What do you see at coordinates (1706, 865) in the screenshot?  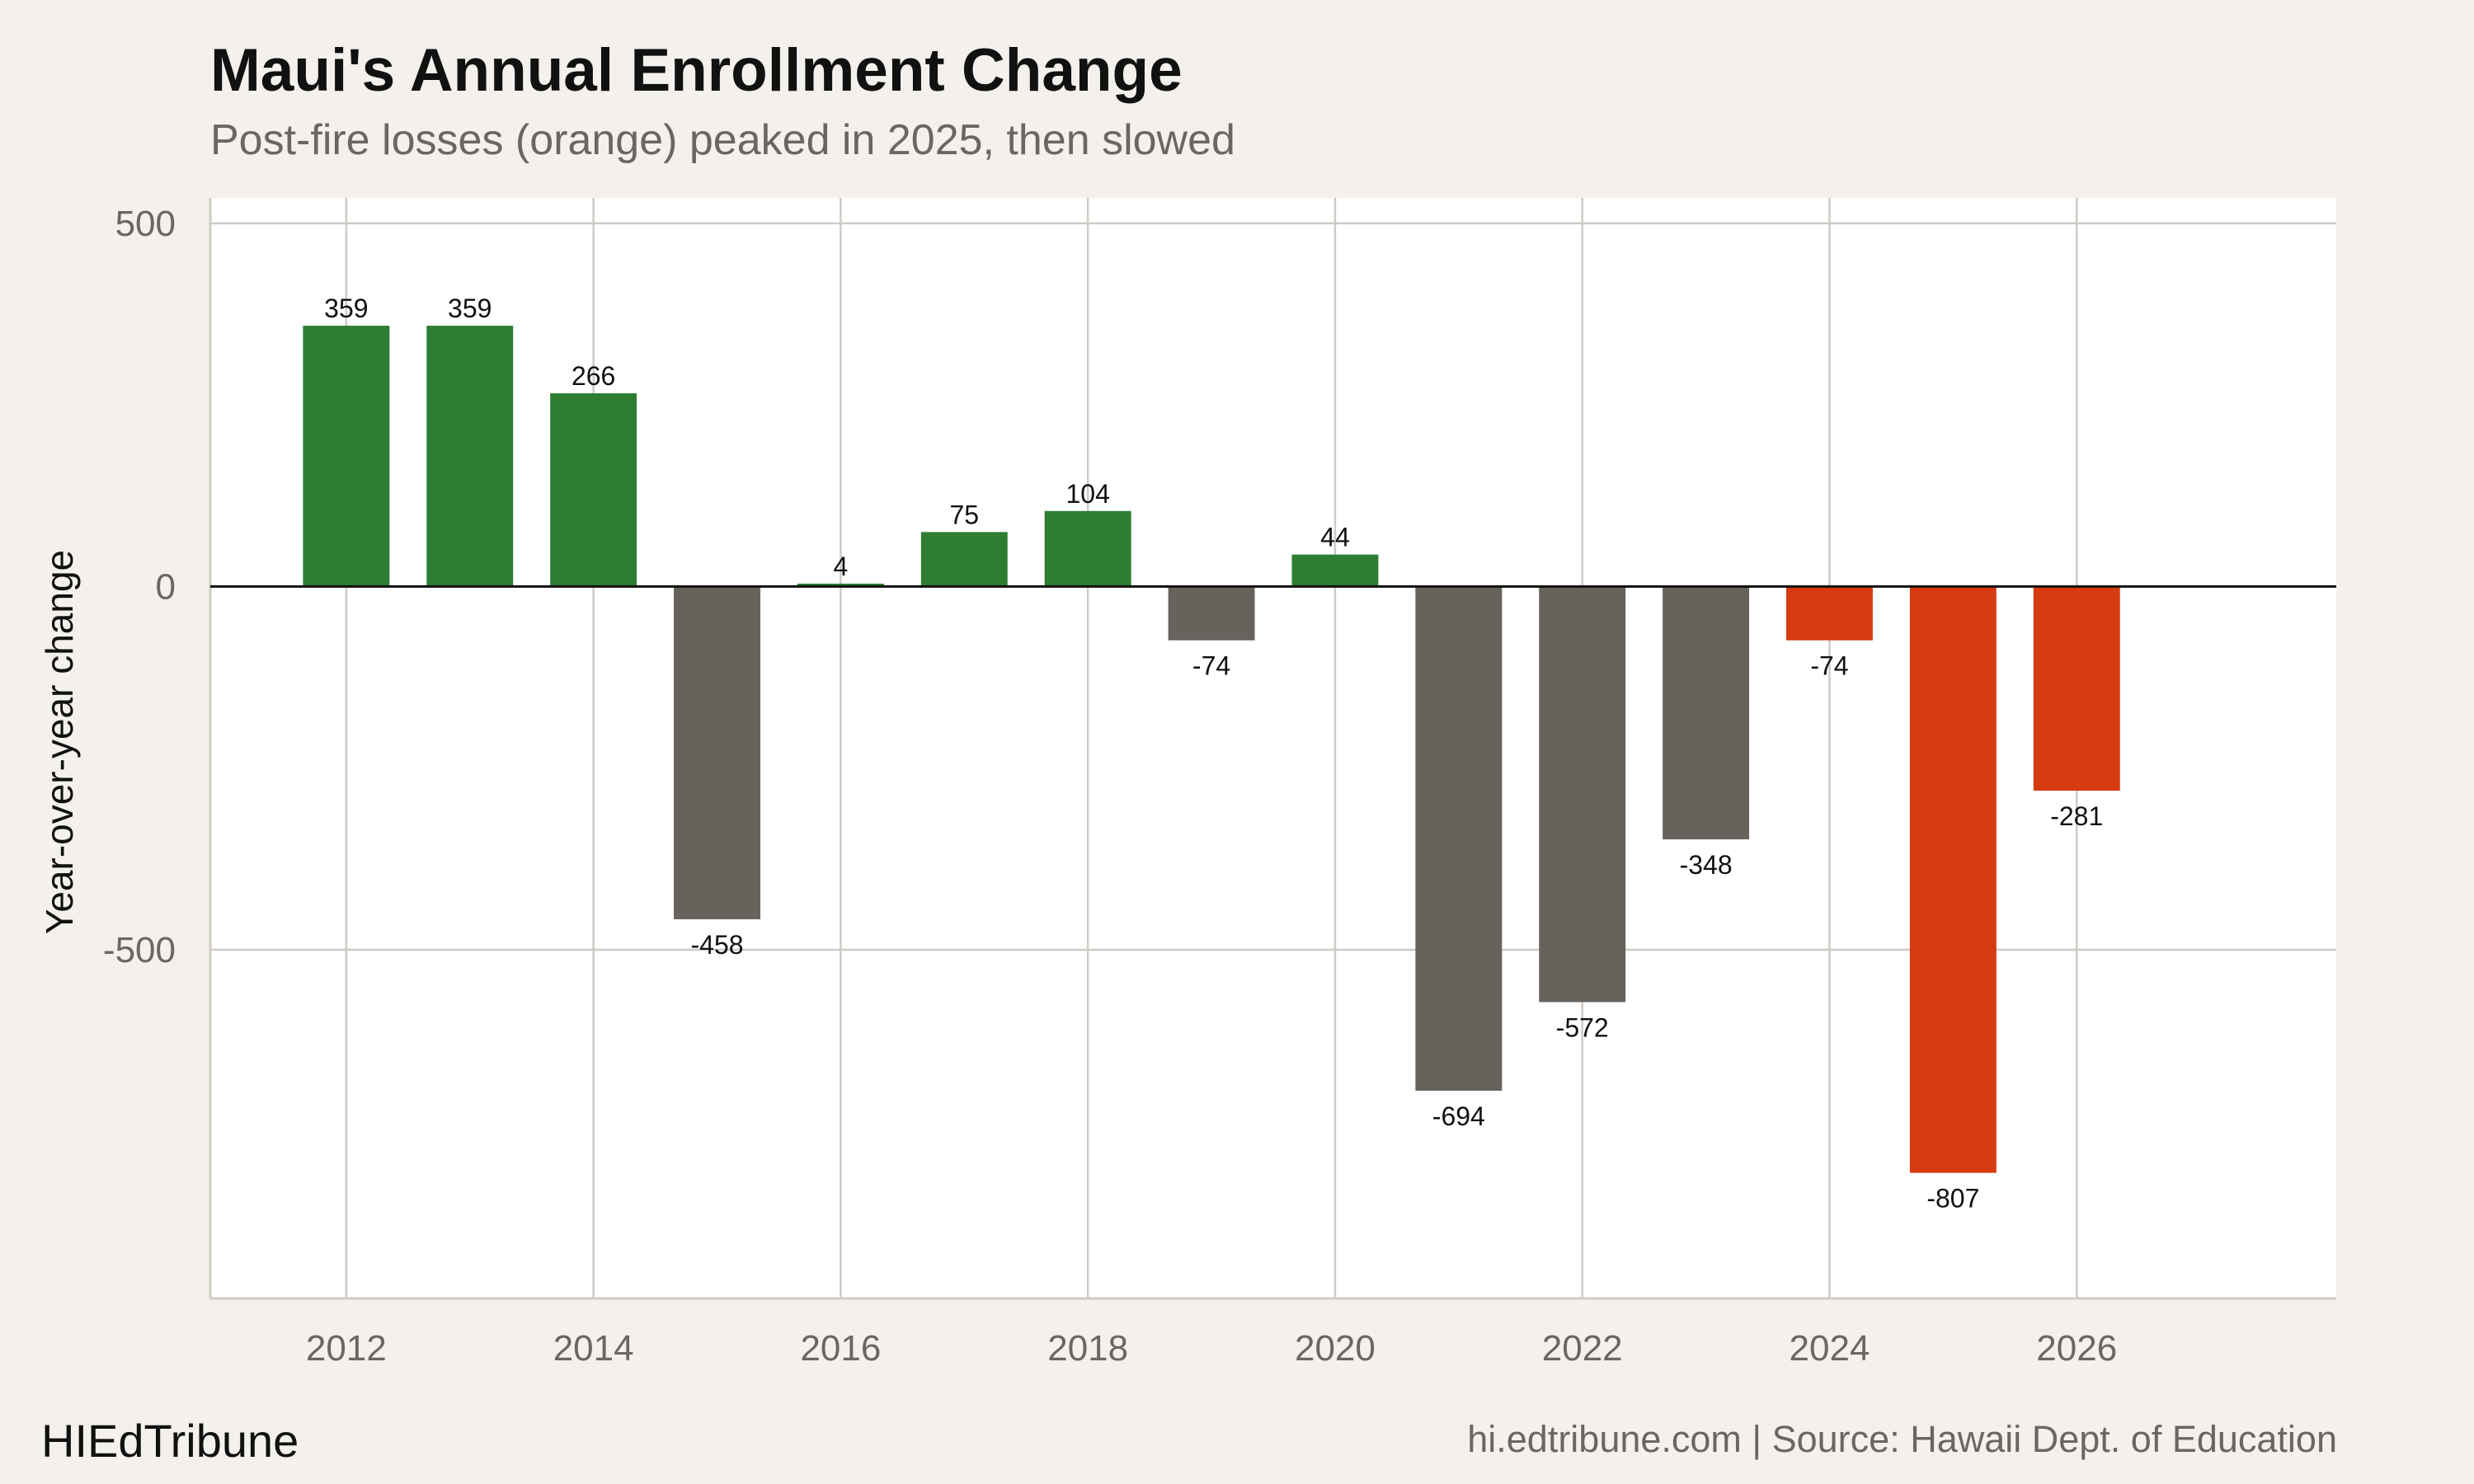 I see `data-label-2023: -348` at bounding box center [1706, 865].